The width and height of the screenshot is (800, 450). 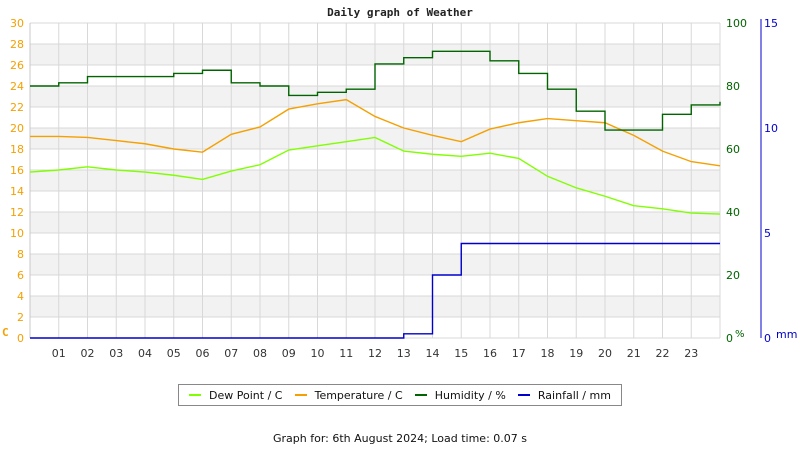 What do you see at coordinates (736, 23) in the screenshot?
I see `humidity-axis-tick: 100` at bounding box center [736, 23].